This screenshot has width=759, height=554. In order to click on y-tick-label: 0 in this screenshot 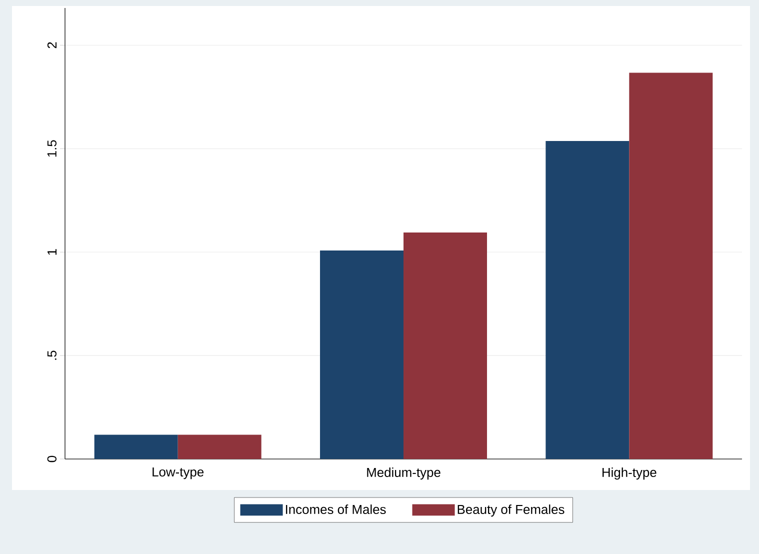, I will do `click(51, 459)`.